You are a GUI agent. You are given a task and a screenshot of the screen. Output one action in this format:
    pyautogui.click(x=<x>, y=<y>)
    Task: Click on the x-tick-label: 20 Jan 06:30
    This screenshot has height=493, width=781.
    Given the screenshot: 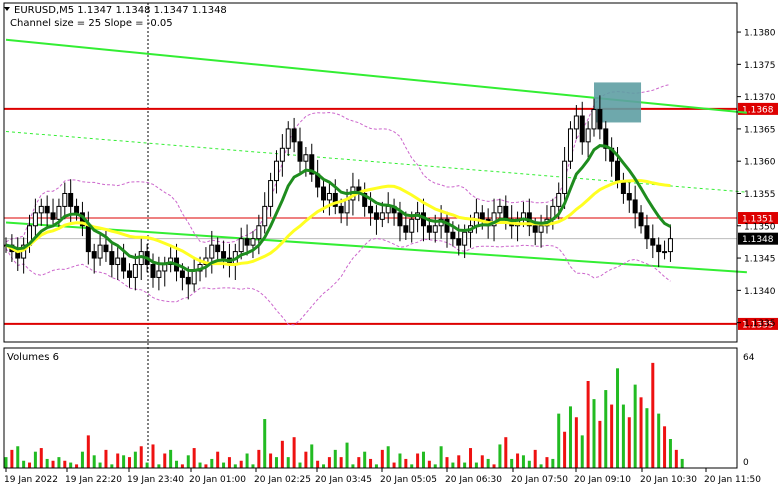 What is the action you would take?
    pyautogui.click(x=473, y=480)
    